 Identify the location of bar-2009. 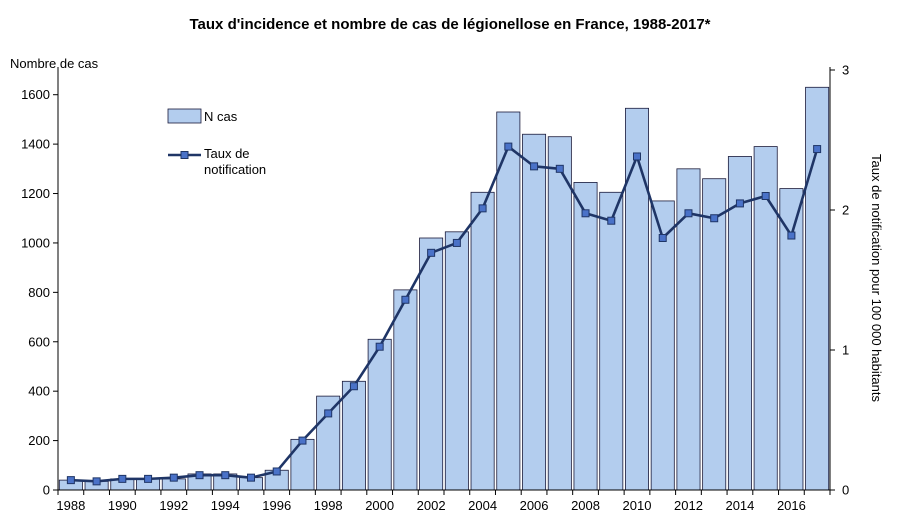
(611, 341).